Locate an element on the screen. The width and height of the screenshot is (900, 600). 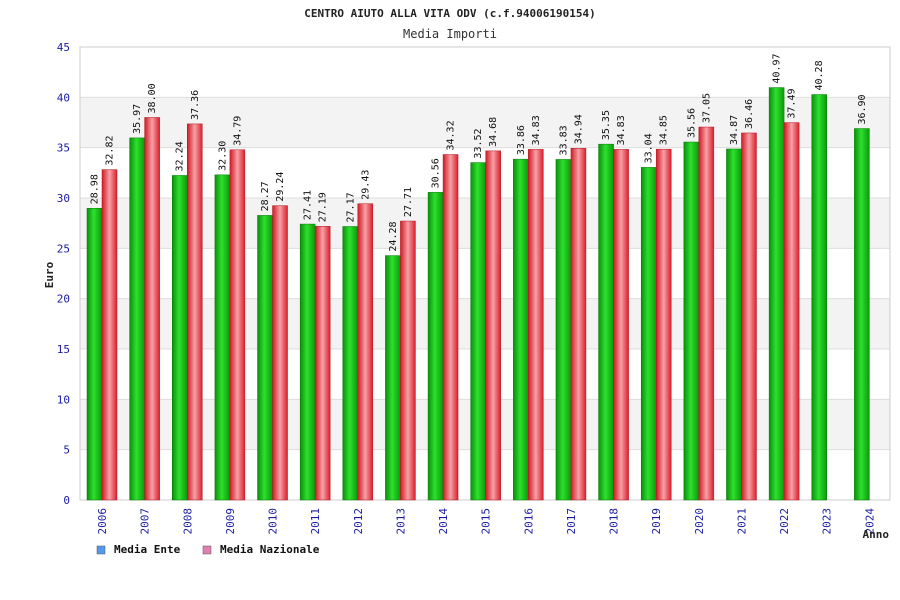
y-tick-label: 35 is located at coordinates (63, 148).